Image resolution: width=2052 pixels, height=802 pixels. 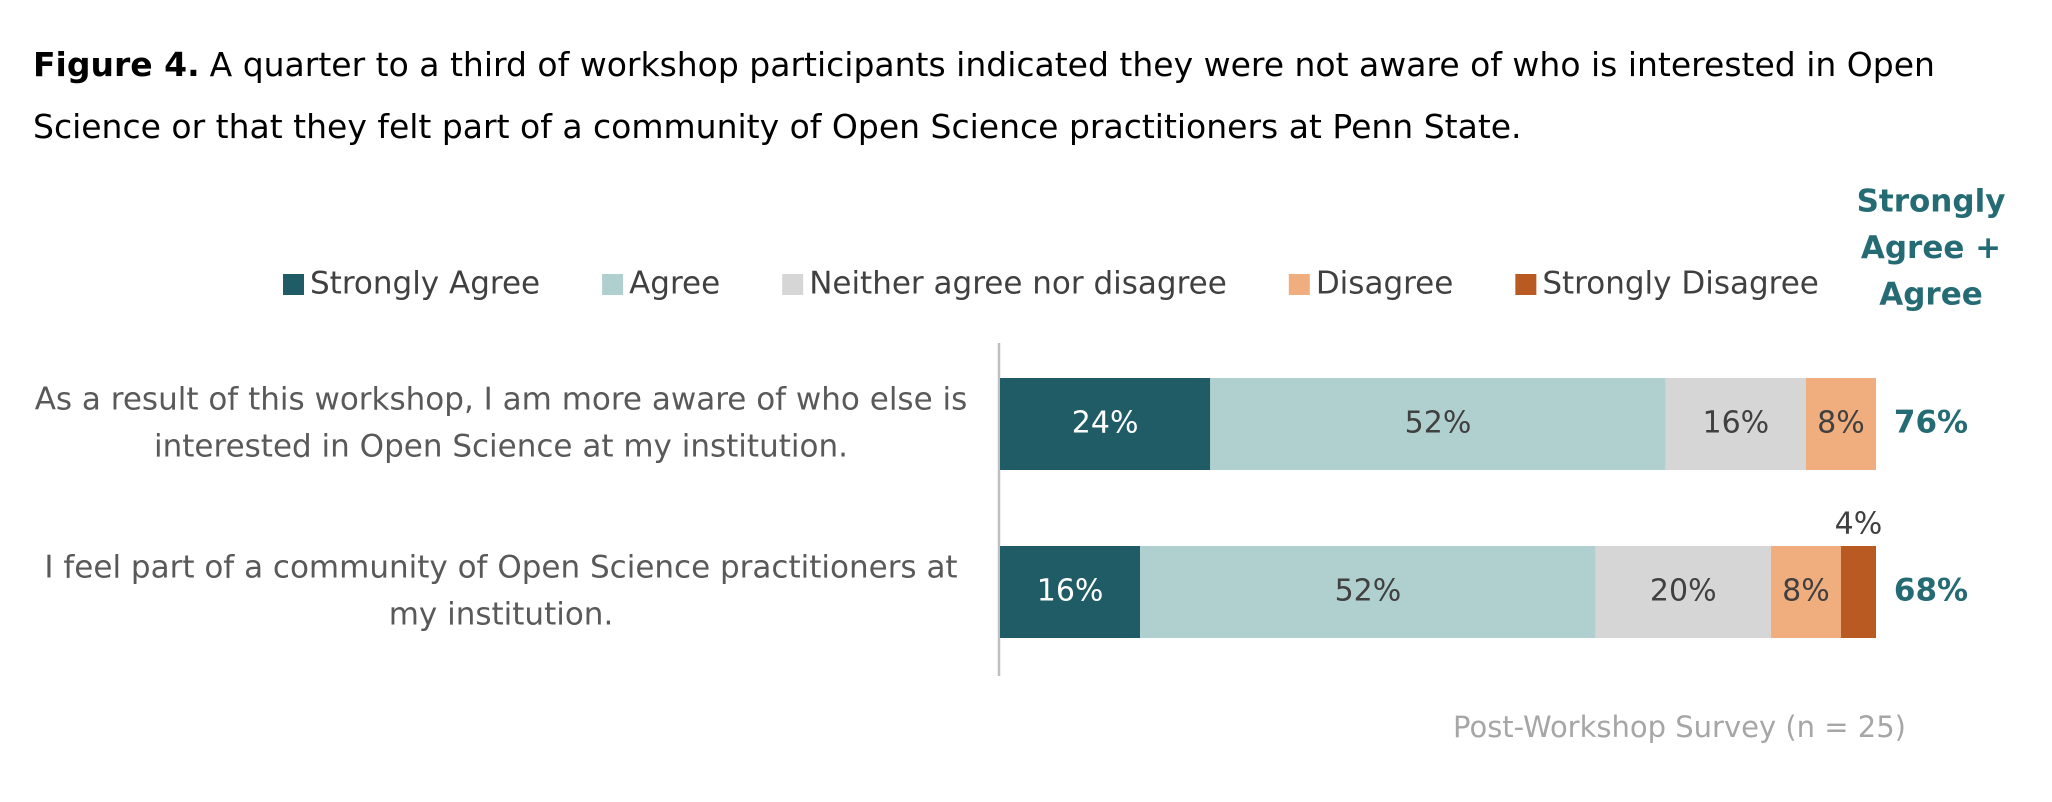 What do you see at coordinates (1679, 727) in the screenshot?
I see `source-note: Post-Workshop Survey (n = 25)` at bounding box center [1679, 727].